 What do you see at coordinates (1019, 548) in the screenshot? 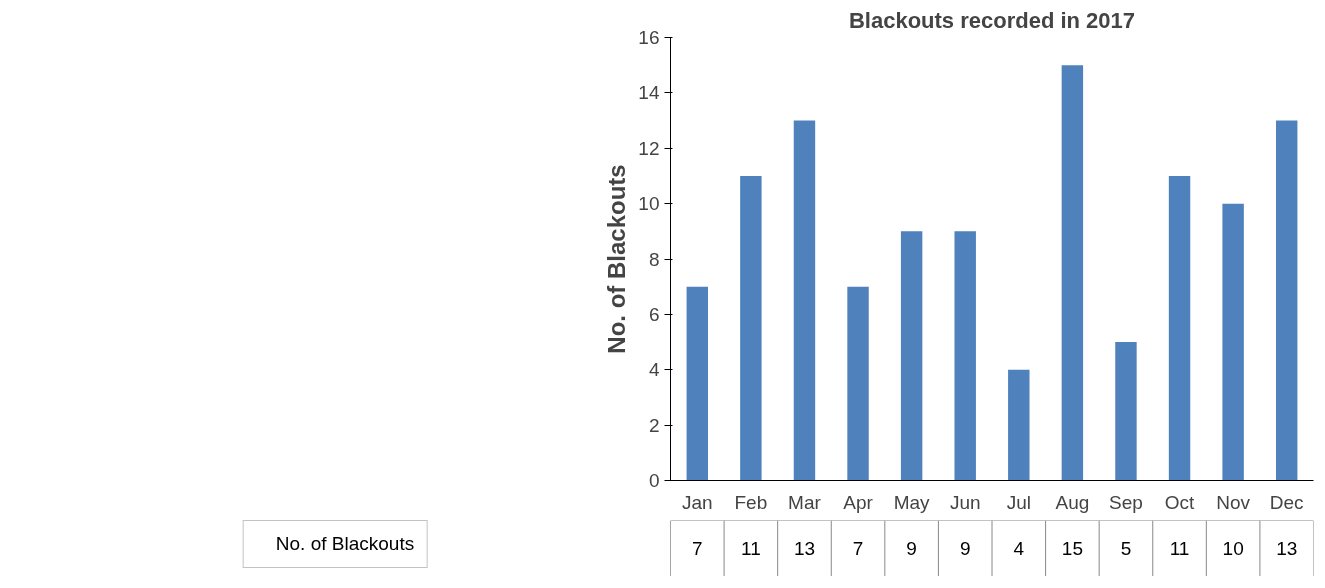
I see `data-label: 4` at bounding box center [1019, 548].